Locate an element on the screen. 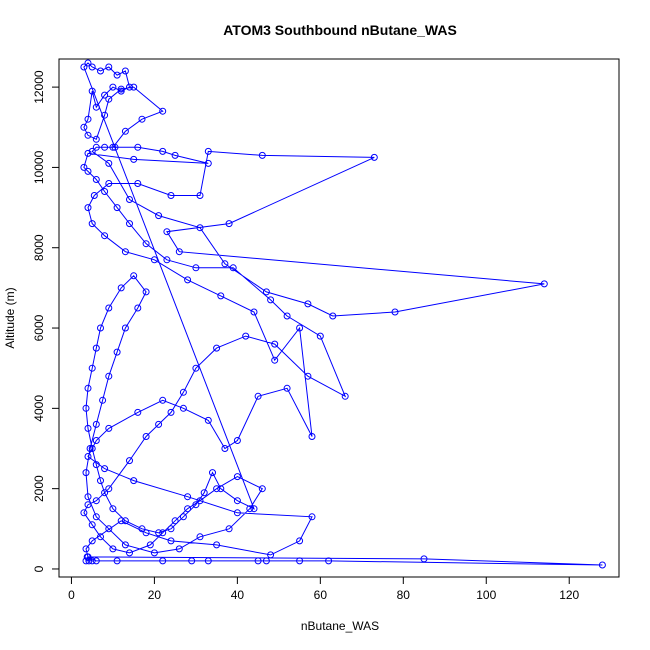 The height and width of the screenshot is (650, 650). y-axis: 0 2000 4000 6000 8000 10000 12000 is located at coordinates (46, 321).